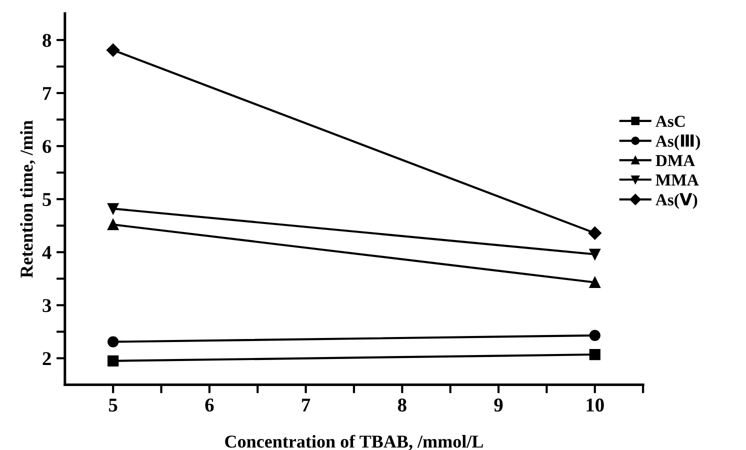  I want to click on x-tick-label: 5, so click(113, 405).